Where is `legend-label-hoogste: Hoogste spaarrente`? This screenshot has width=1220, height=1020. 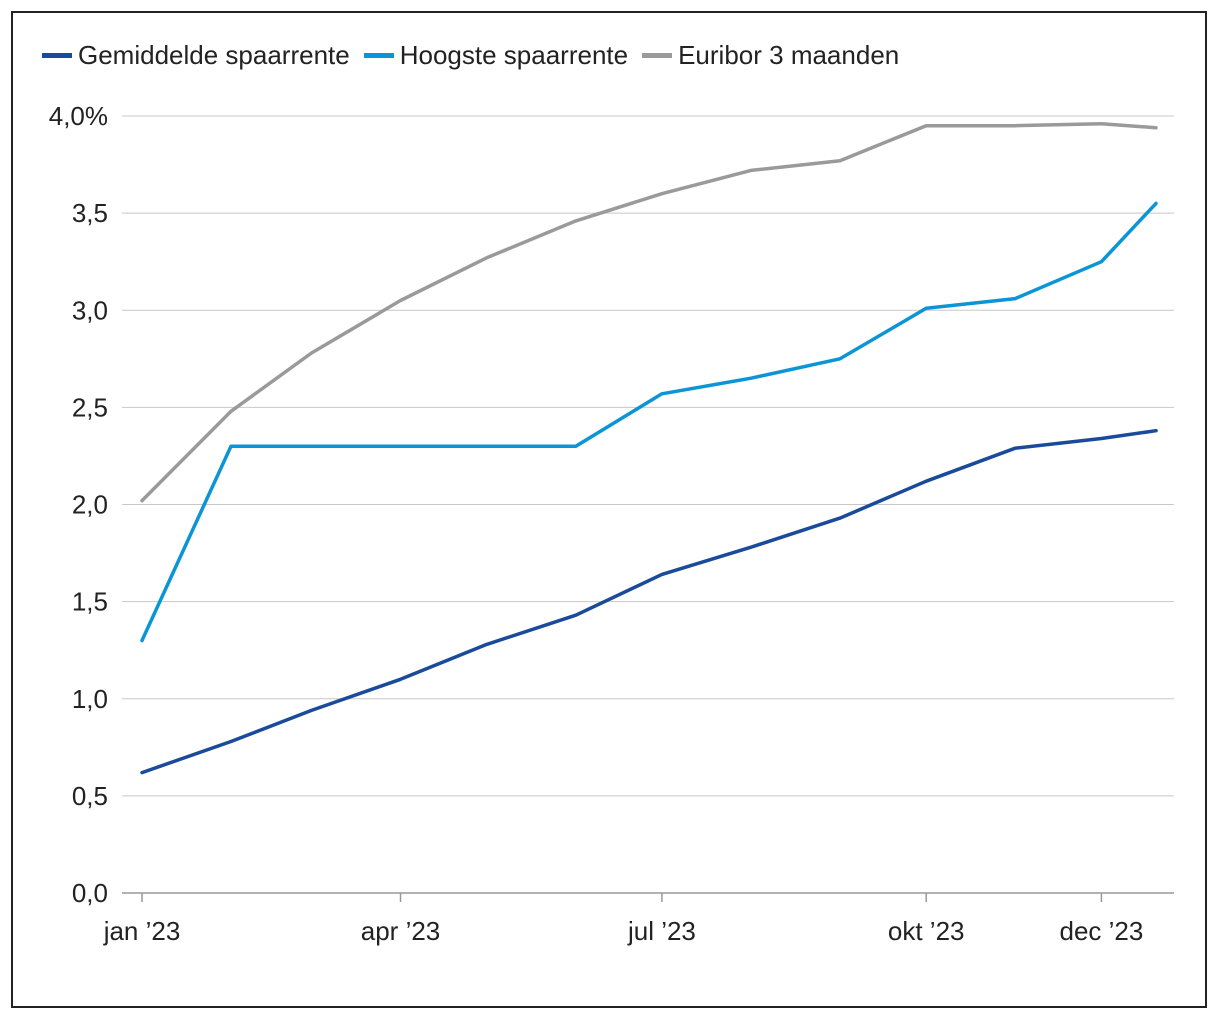 legend-label-hoogste: Hoogste spaarrente is located at coordinates (514, 55).